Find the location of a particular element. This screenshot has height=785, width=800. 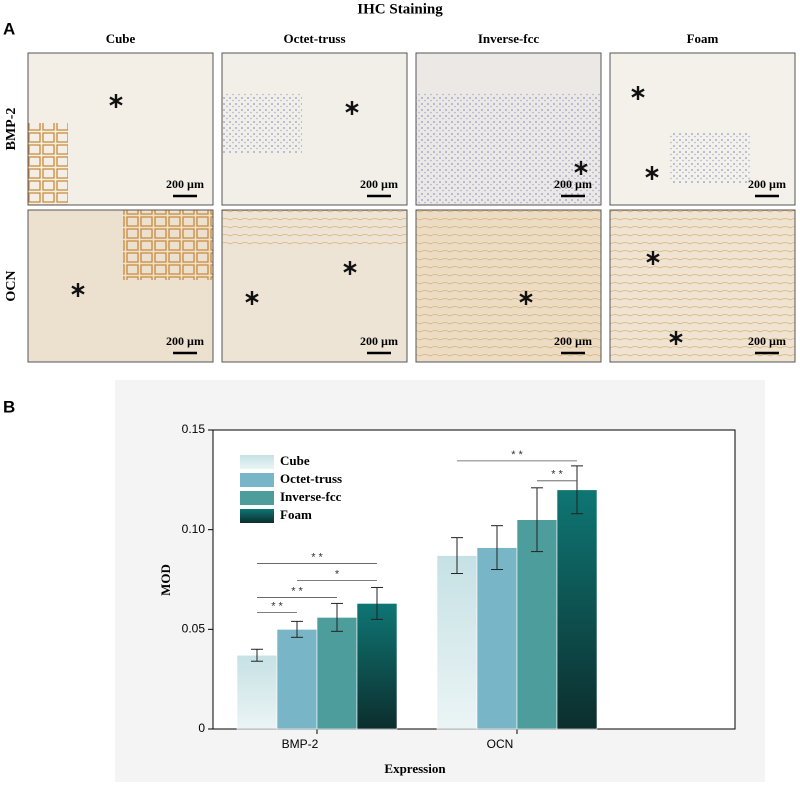

row-label: BMP-2 is located at coordinates (11, 129).